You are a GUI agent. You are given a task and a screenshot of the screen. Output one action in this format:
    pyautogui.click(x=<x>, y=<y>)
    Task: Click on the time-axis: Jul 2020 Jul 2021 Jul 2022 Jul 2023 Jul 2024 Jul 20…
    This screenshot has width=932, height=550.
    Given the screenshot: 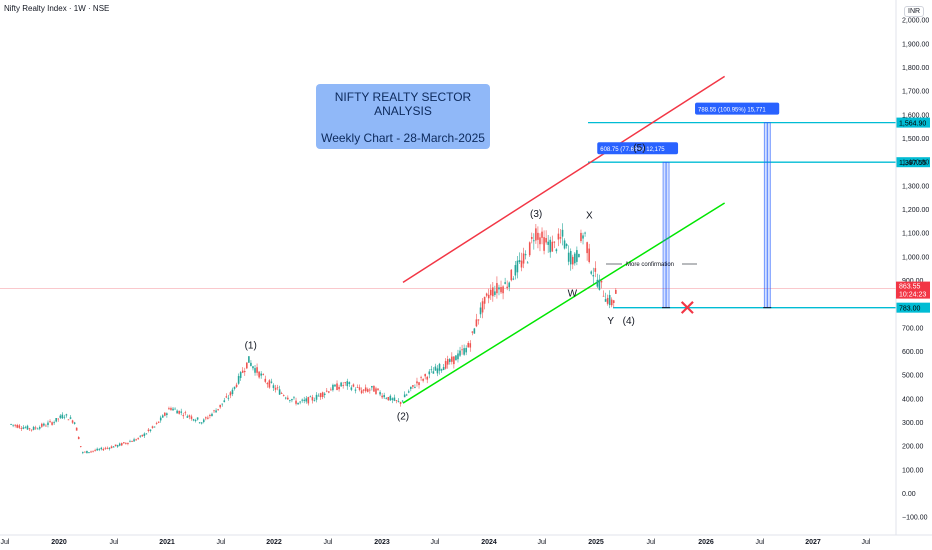 What is the action you would take?
    pyautogui.click(x=466, y=540)
    